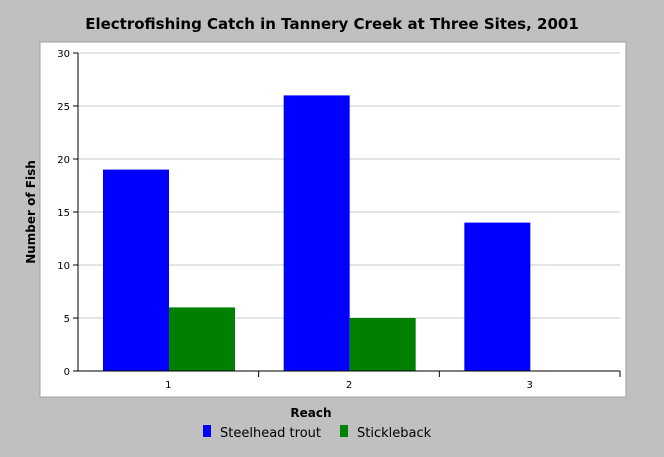  I want to click on legend: Steelhead trout Stickleback, so click(317, 433).